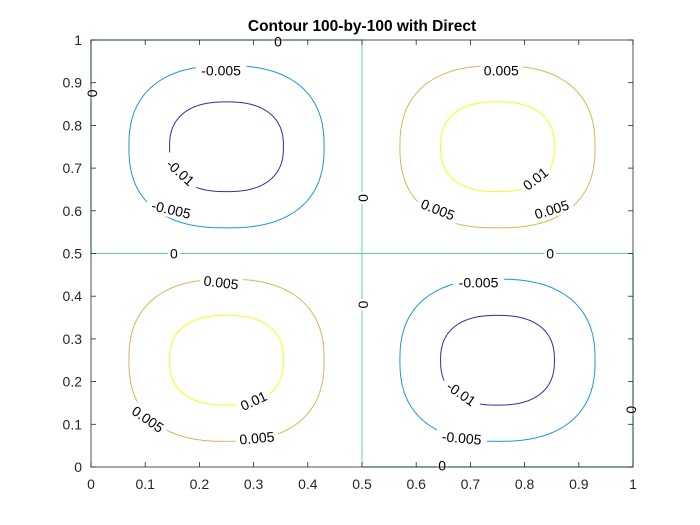 The height and width of the screenshot is (525, 700). What do you see at coordinates (145, 484) in the screenshot?
I see `x-tick-label: 0.1` at bounding box center [145, 484].